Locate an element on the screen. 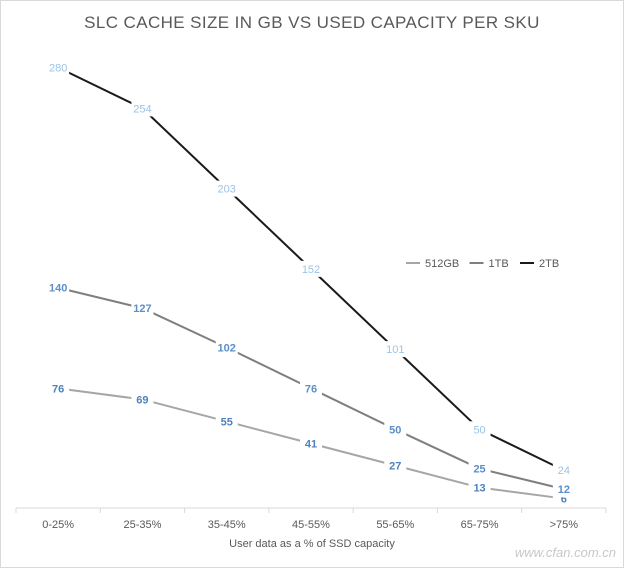  data-label: 13 is located at coordinates (479, 489).